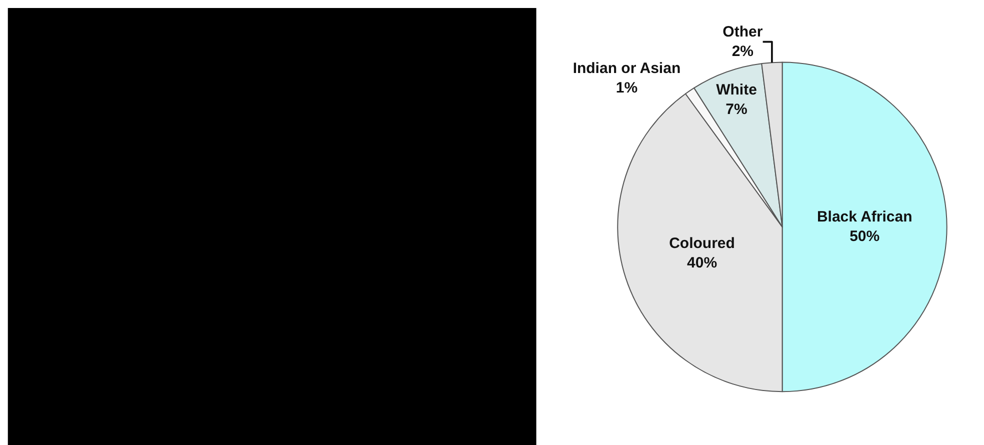  Describe the element at coordinates (742, 32) in the screenshot. I see `slice-label: Other` at that location.